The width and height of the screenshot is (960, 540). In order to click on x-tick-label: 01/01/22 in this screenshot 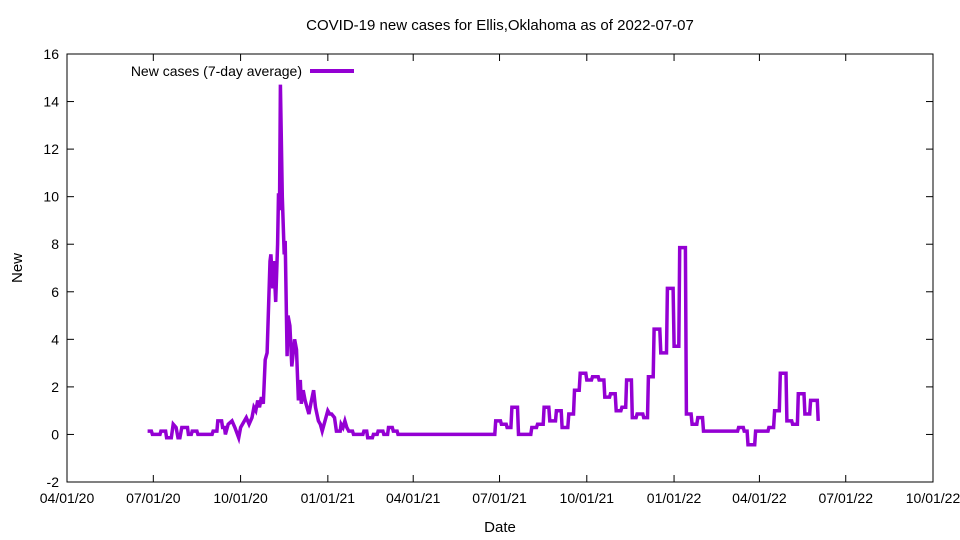, I will do `click(674, 498)`.